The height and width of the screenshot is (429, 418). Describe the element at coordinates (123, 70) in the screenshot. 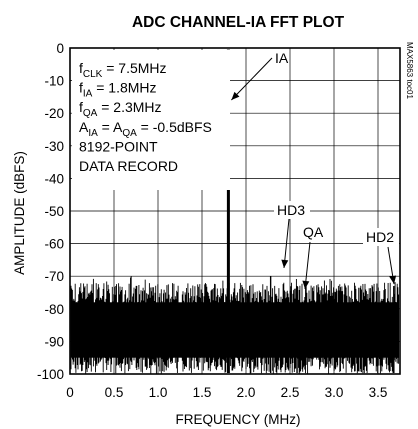

I see `condition-line: fCLK = 7.5MHz` at that location.